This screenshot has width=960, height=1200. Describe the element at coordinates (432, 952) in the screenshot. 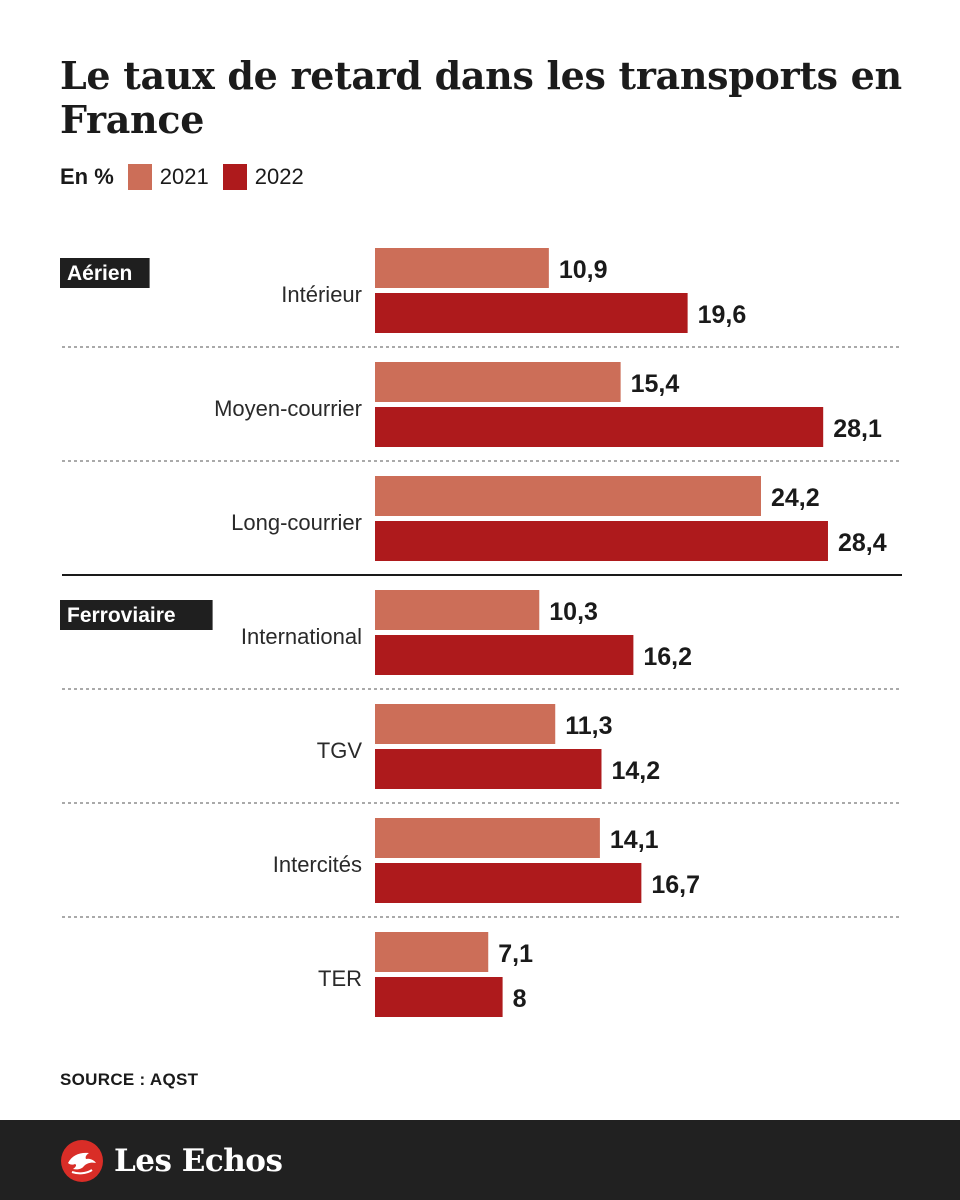

I see `bar-ter-2021` at that location.